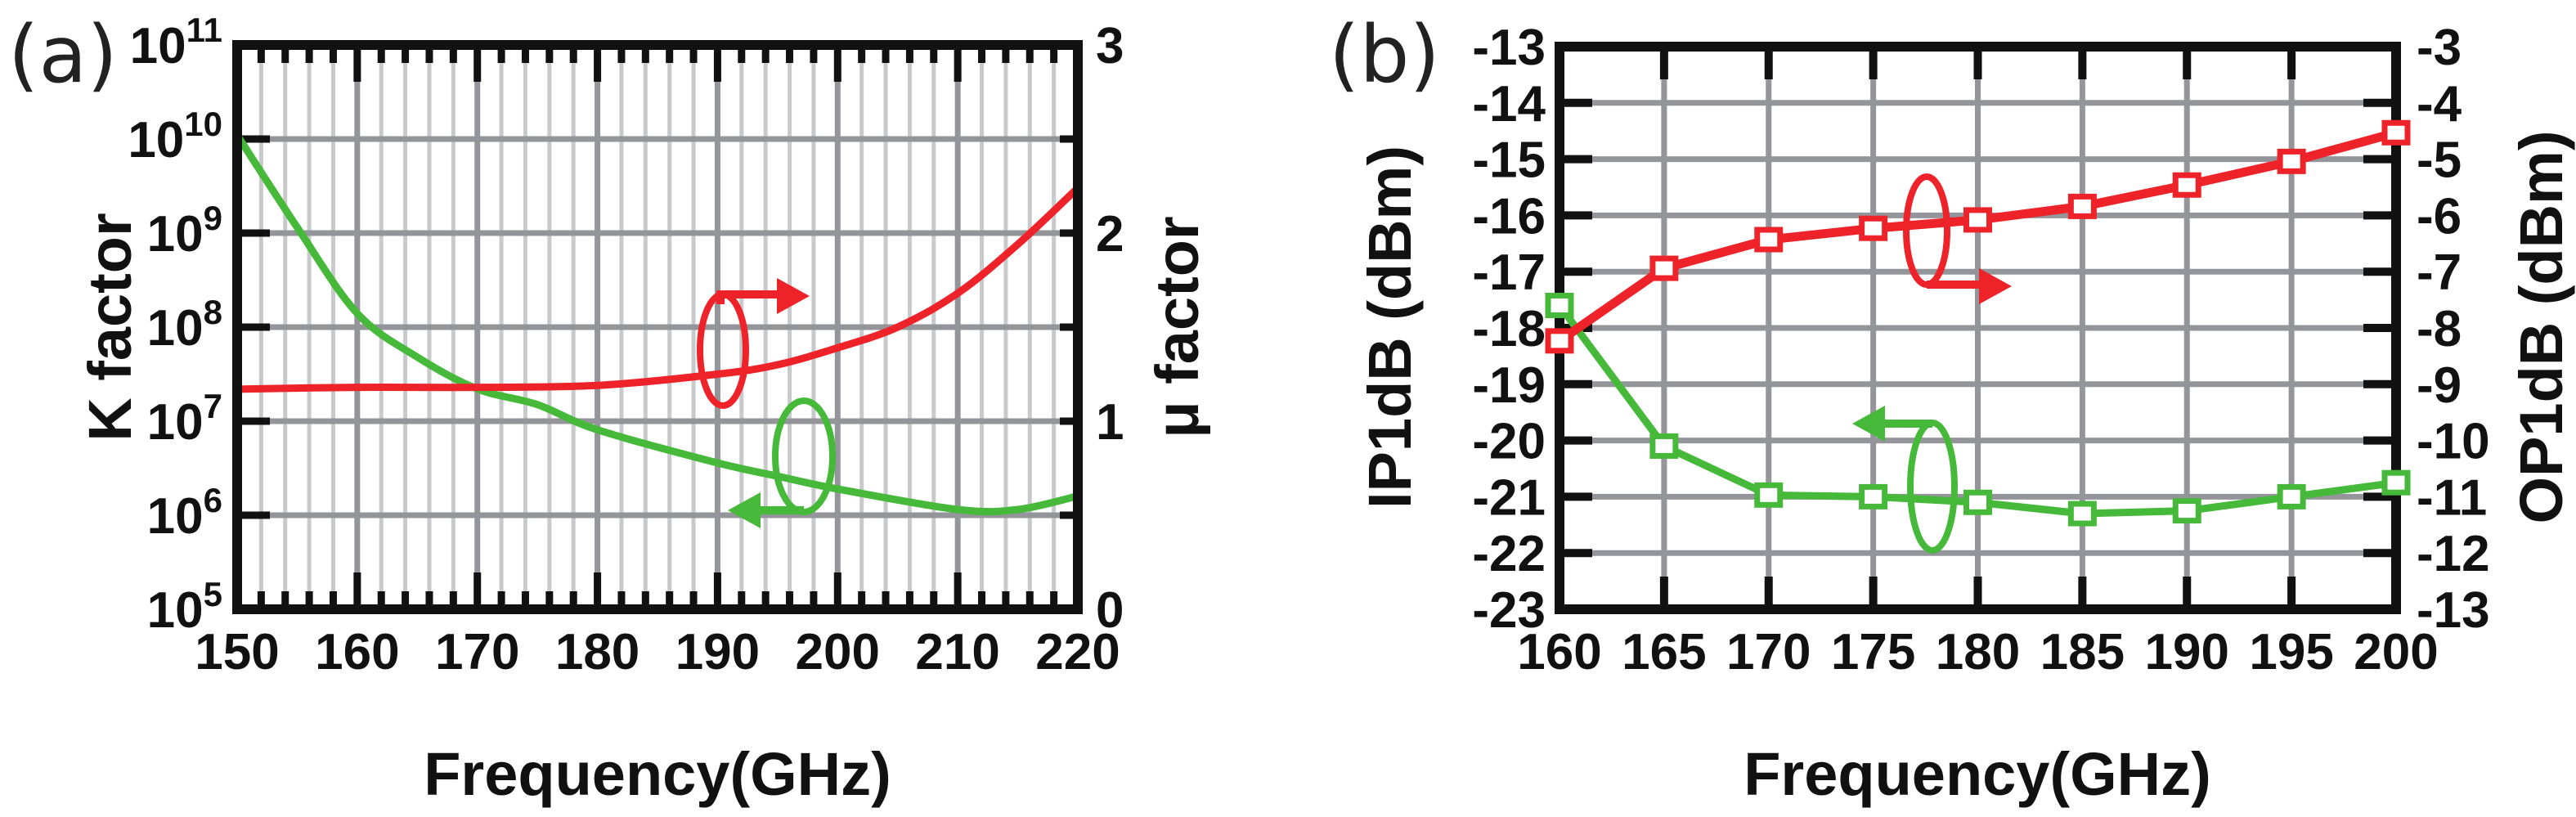  What do you see at coordinates (204, 30) in the screenshot?
I see `tick-exponent: 11` at bounding box center [204, 30].